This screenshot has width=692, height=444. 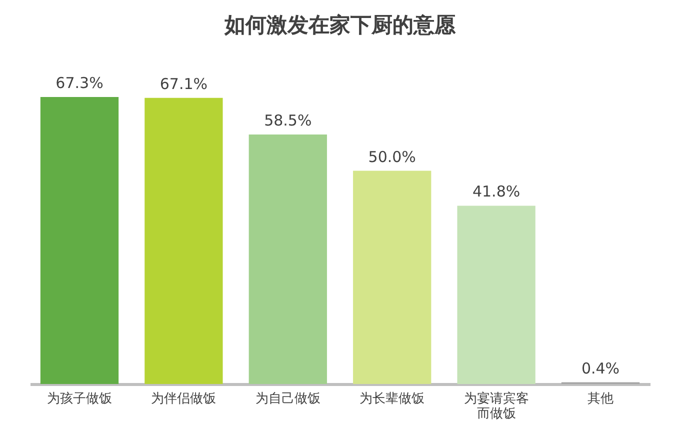 I want to click on data-label: 58.5%, so click(x=288, y=121).